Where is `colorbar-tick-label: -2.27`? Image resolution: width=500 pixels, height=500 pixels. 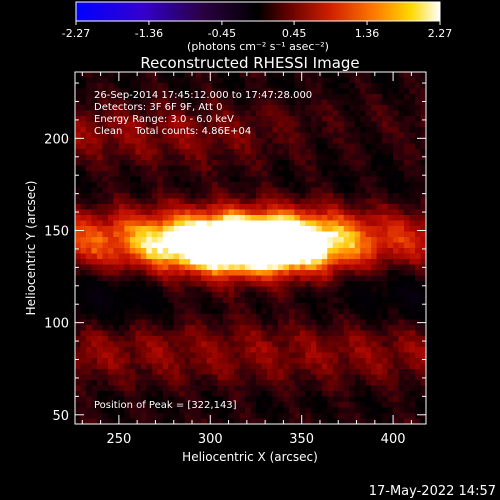
colorbar-tick-label: -2.27 is located at coordinates (76, 33).